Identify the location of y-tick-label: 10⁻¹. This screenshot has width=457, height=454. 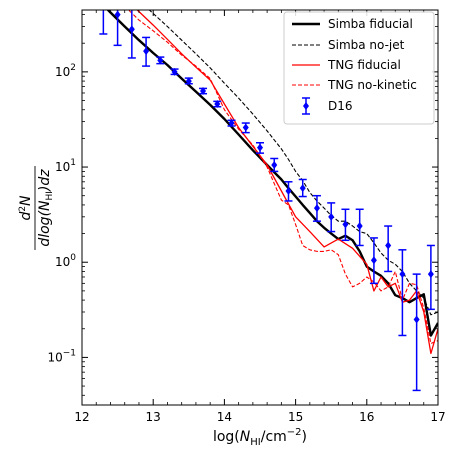
(61, 356).